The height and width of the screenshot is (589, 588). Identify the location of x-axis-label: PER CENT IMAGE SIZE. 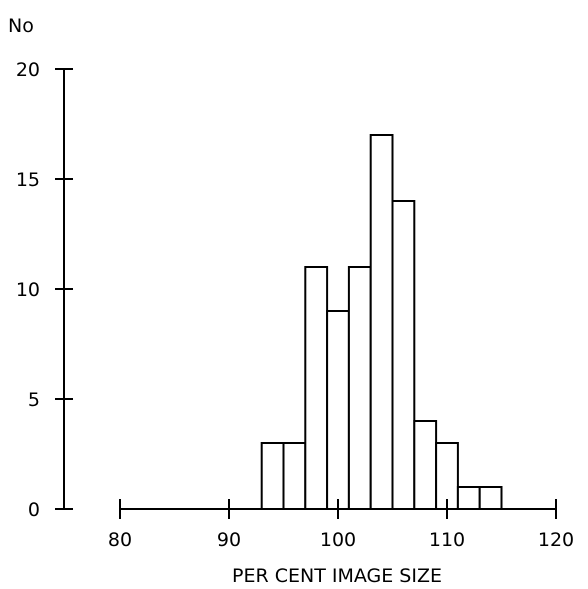
(337, 576).